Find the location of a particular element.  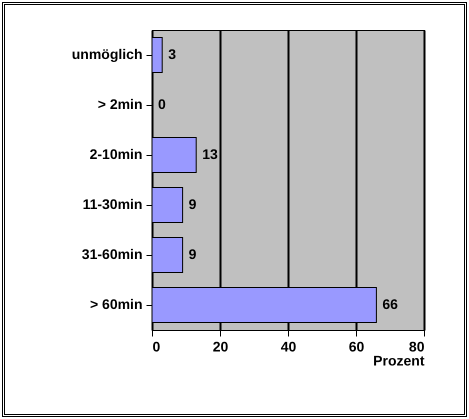

data-label: 3 is located at coordinates (172, 54).